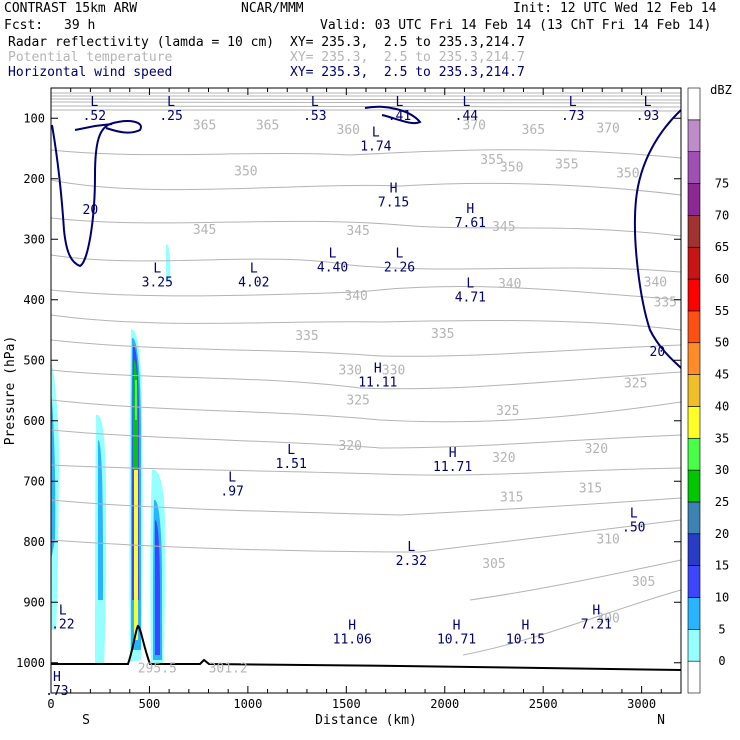  Describe the element at coordinates (34, 239) in the screenshot. I see `y-tick-label: 300` at that location.